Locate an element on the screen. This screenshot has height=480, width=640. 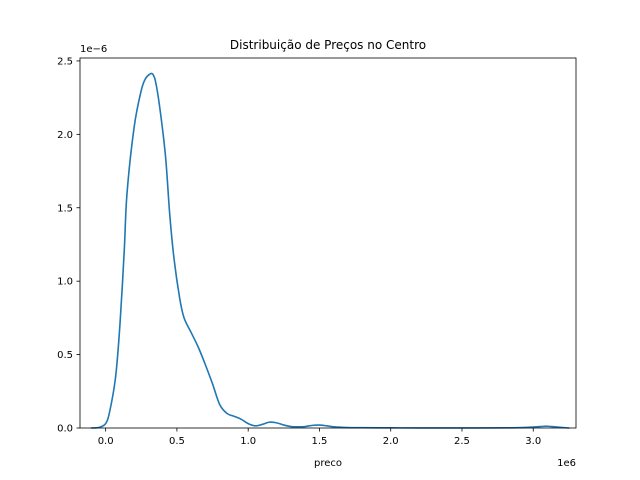
y-tick-label: 2.5 is located at coordinates (65, 61).